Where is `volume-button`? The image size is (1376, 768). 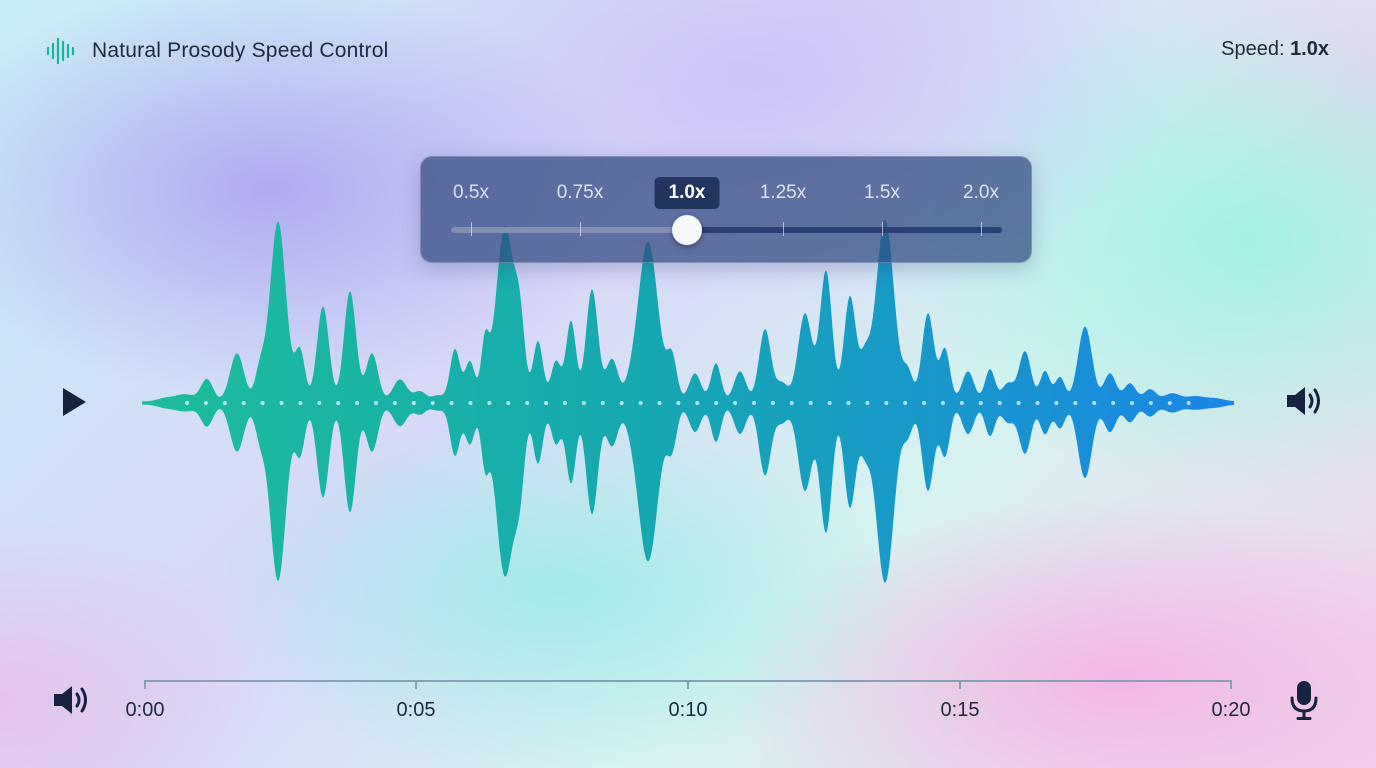
volume-button is located at coordinates (1305, 401).